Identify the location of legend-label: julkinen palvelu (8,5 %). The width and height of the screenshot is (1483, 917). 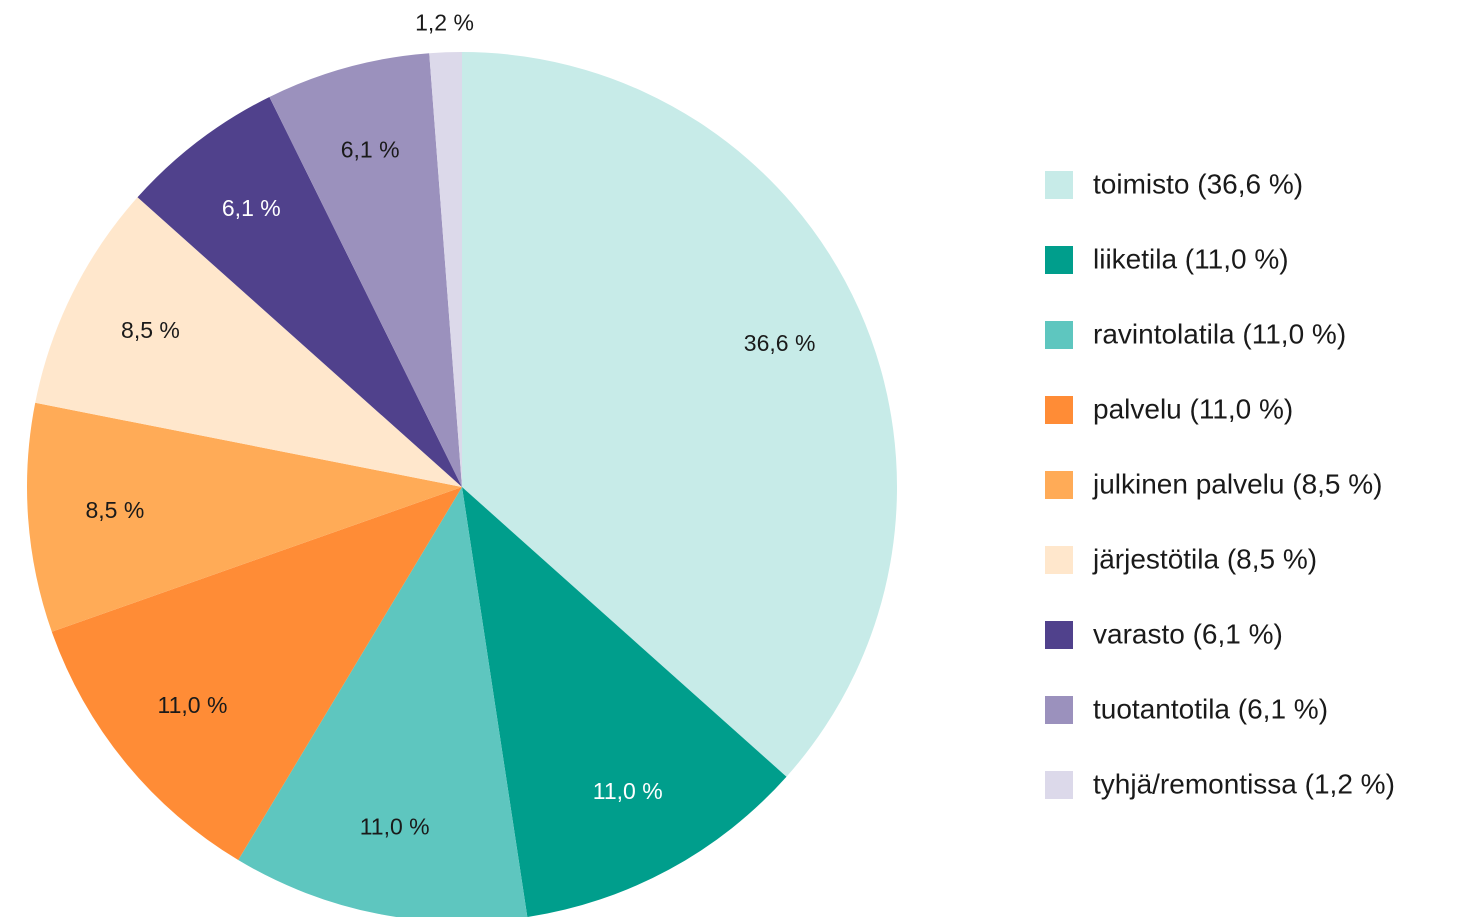
(1237, 483).